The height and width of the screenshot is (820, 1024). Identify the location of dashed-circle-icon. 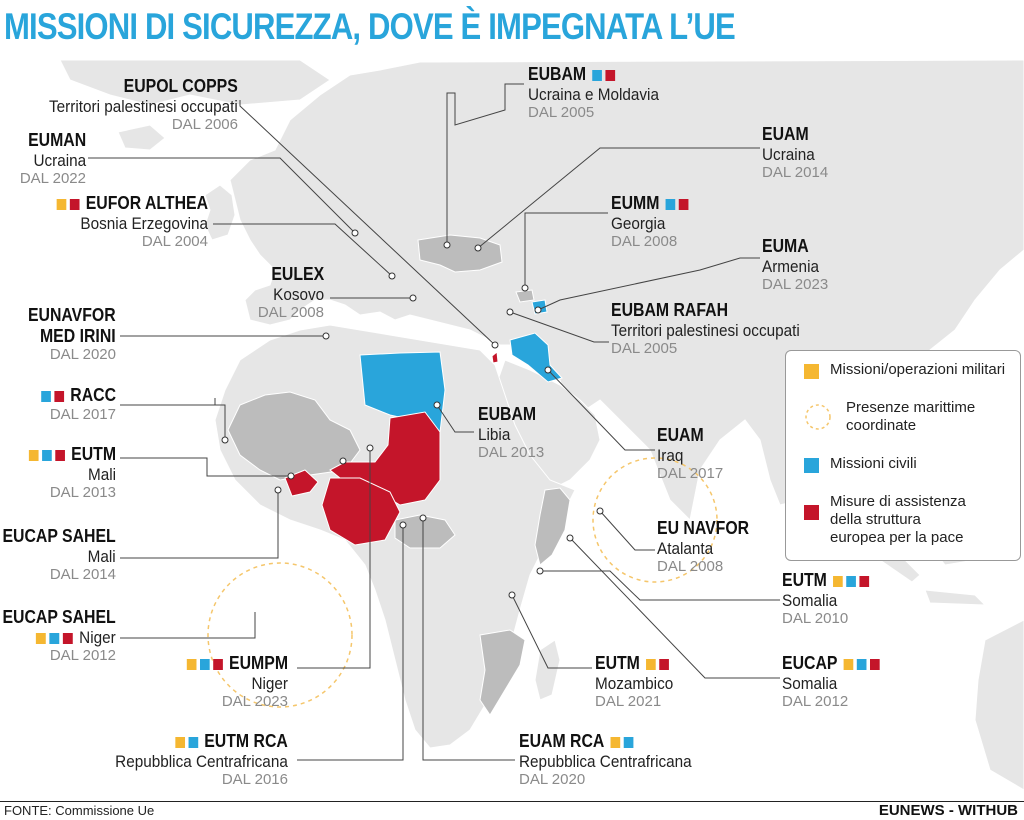
(818, 417).